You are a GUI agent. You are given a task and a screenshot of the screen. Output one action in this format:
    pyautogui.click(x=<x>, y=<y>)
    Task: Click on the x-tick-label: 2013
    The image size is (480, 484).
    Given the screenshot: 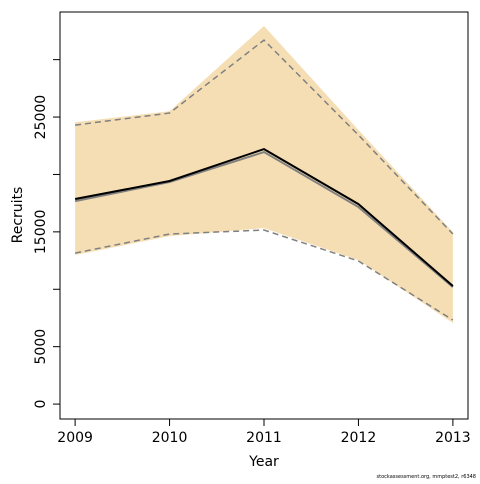 What is the action you would take?
    pyautogui.click(x=453, y=438)
    